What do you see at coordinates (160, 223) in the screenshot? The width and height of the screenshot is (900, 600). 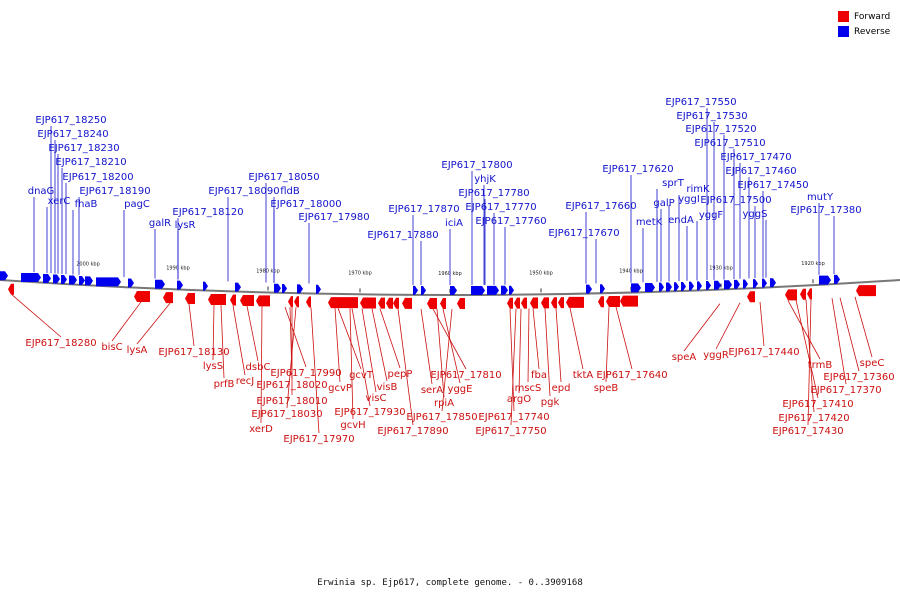 I see `reverse-gene-label: galR` at bounding box center [160, 223].